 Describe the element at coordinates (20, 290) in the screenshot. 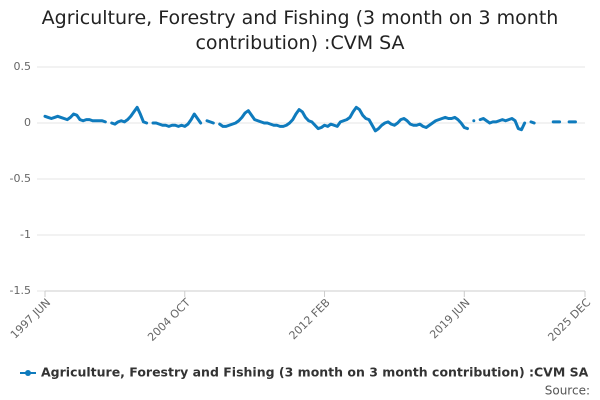

I see `y-tick-label: -1.5` at that location.